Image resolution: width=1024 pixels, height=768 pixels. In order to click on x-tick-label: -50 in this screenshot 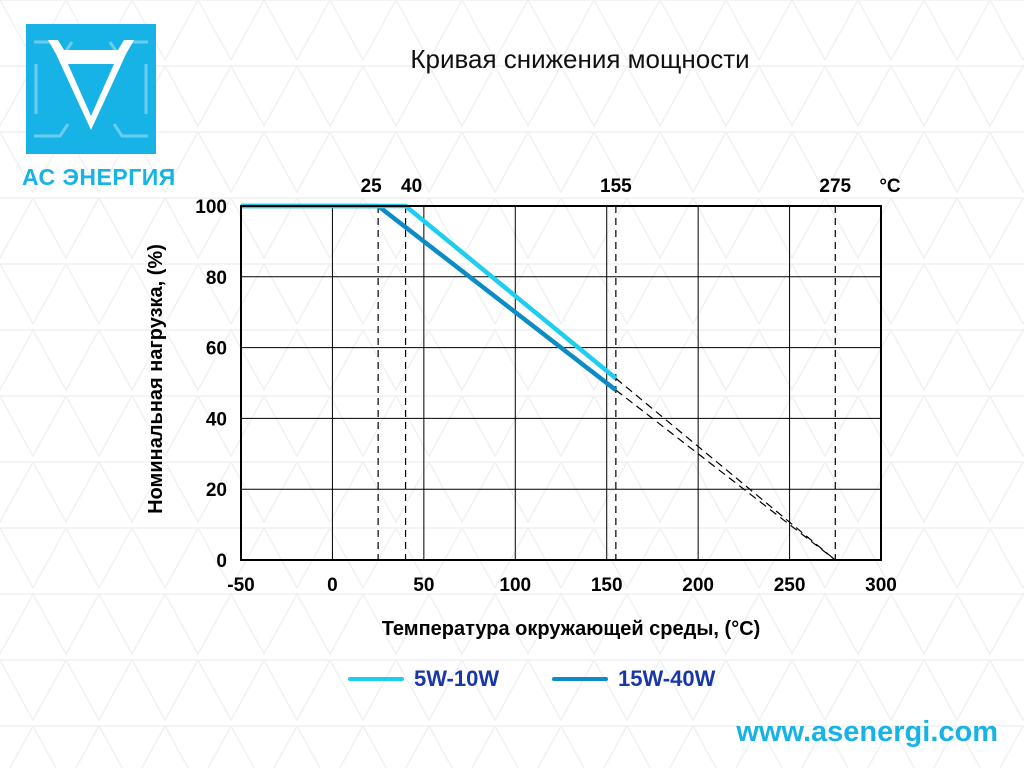, I will do `click(240, 585)`.